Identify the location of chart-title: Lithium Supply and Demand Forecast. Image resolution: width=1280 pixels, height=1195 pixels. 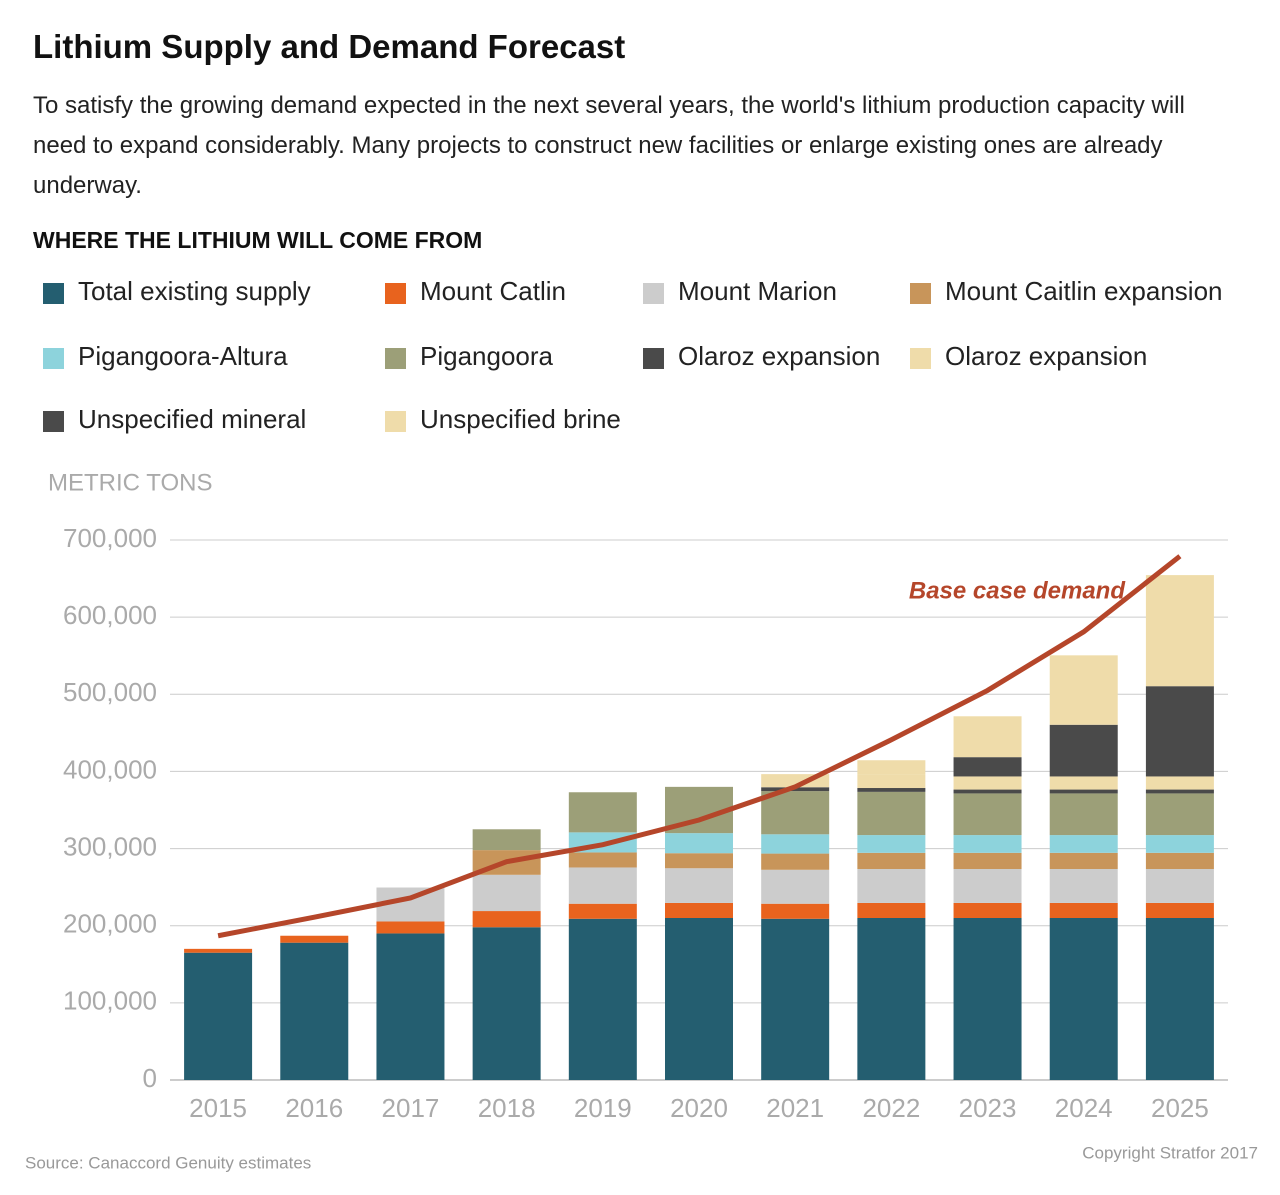
(329, 46).